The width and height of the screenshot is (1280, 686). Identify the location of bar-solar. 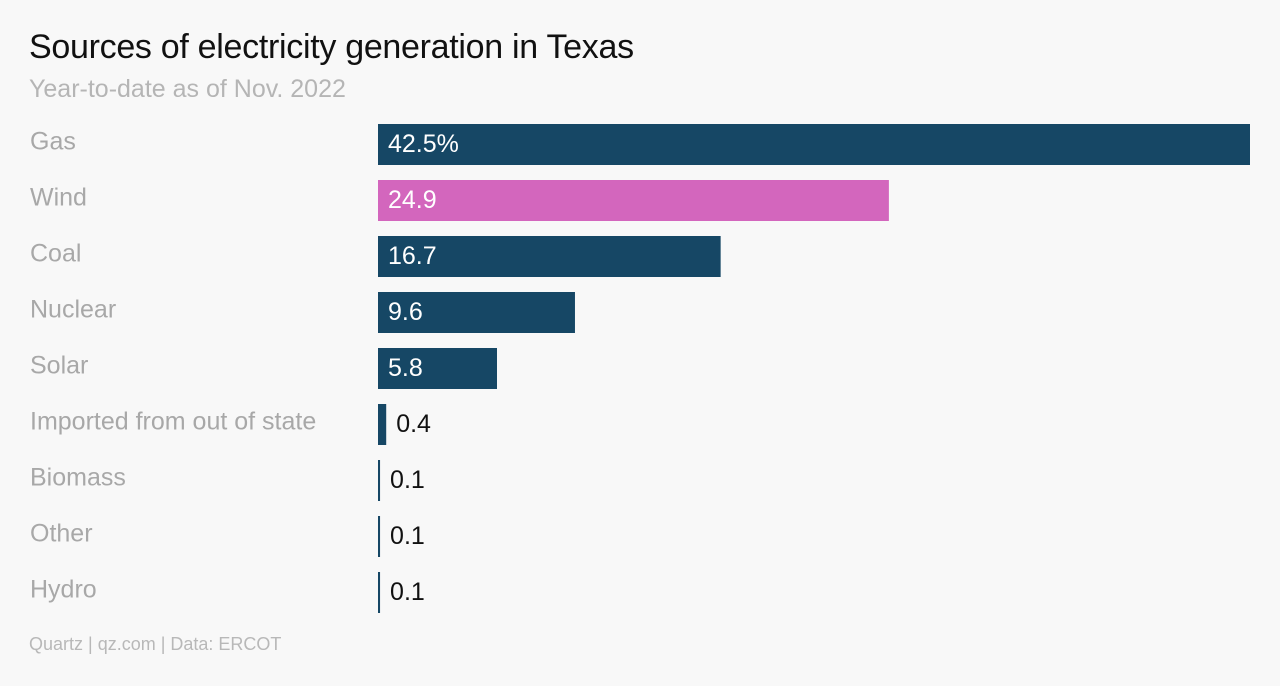
(438, 368).